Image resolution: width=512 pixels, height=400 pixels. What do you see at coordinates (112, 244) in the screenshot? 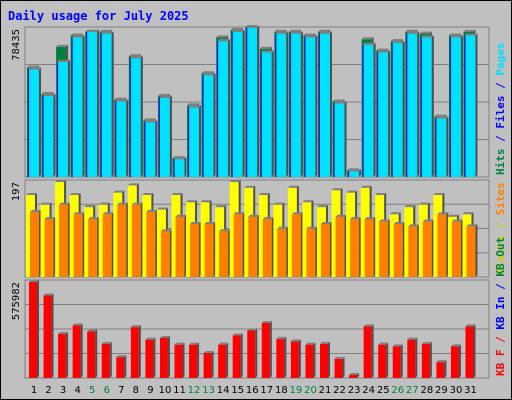
I see `sites-bar-day-6-edge` at bounding box center [112, 244].